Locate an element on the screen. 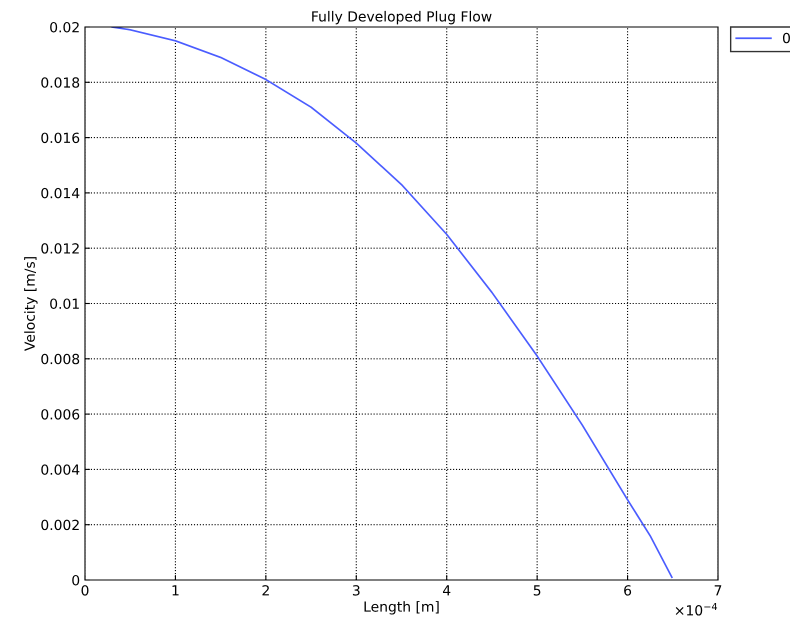  y-tick-label: 0.01 is located at coordinates (64, 303).